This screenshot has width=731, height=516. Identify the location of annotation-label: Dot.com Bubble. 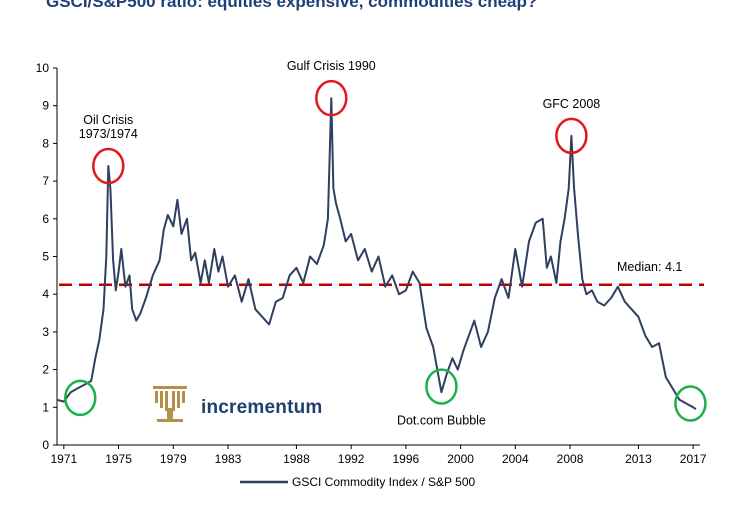
(441, 421).